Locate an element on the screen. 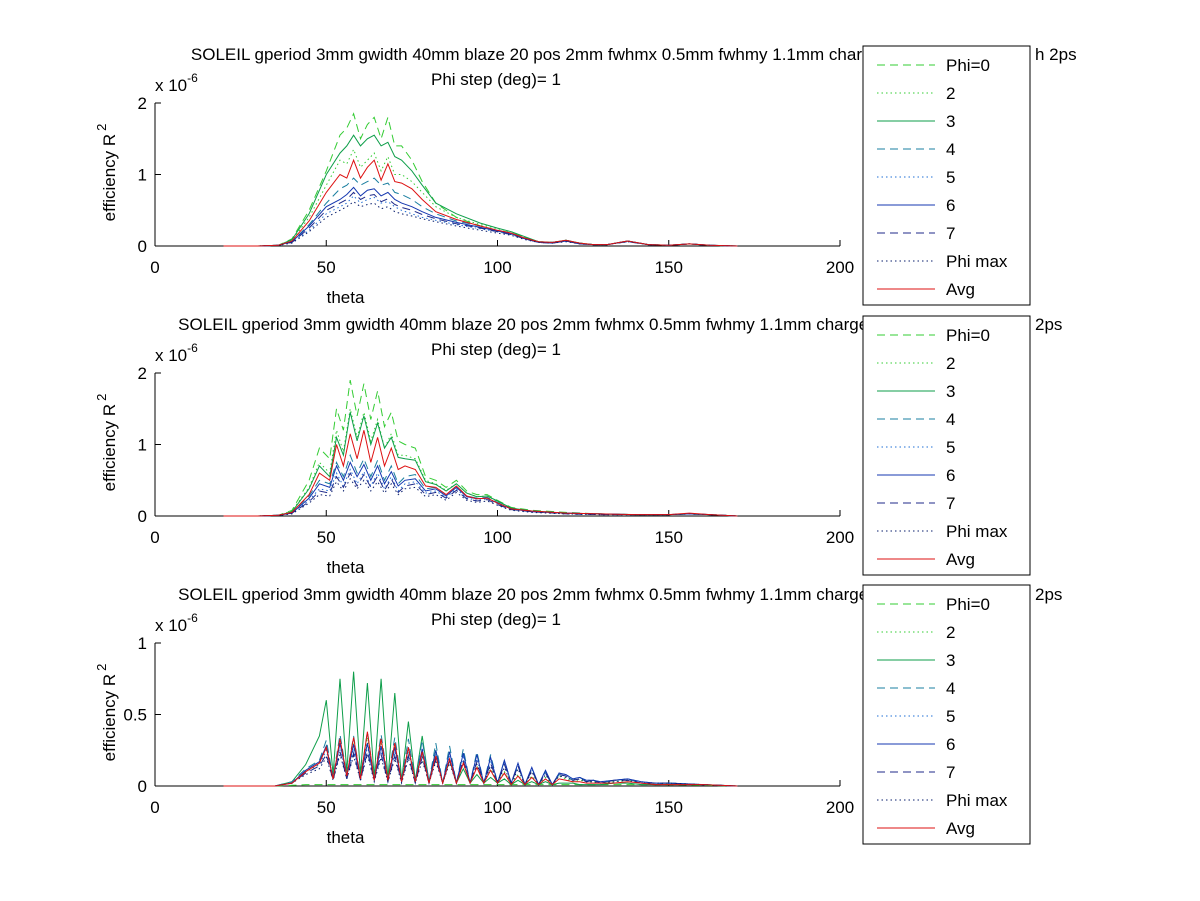  legend-3: Phi=0 2 3 4 5 6 7 Phi max Avg is located at coordinates (946, 714).